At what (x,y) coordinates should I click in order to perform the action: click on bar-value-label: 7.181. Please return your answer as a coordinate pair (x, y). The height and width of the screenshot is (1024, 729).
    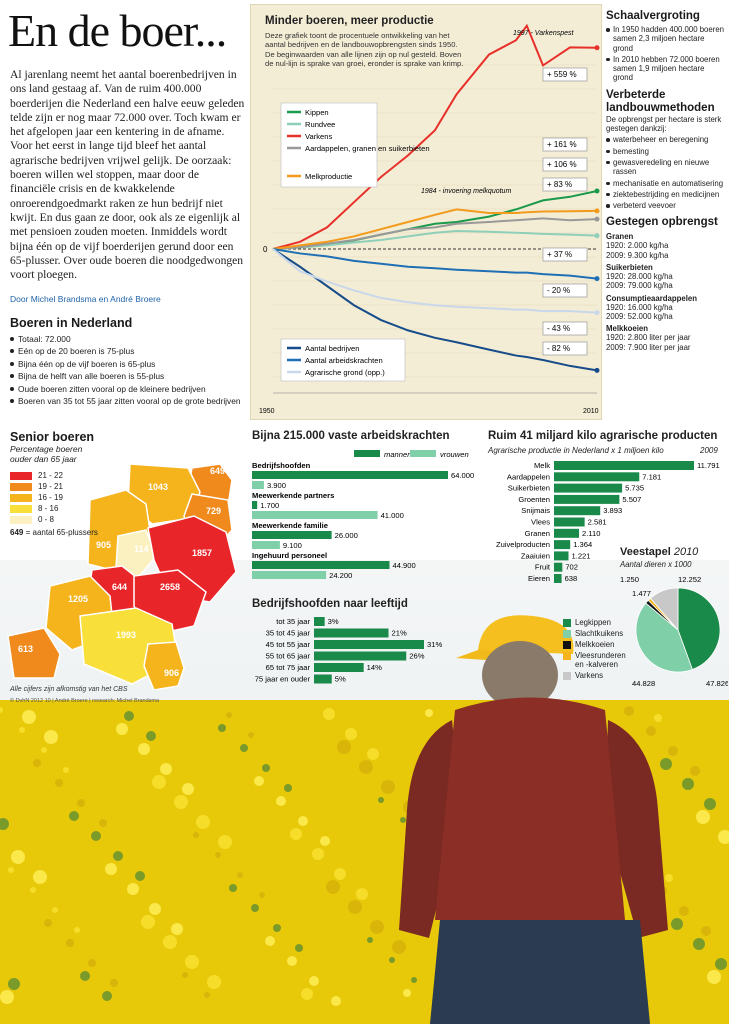
    Looking at the image, I should click on (651, 476).